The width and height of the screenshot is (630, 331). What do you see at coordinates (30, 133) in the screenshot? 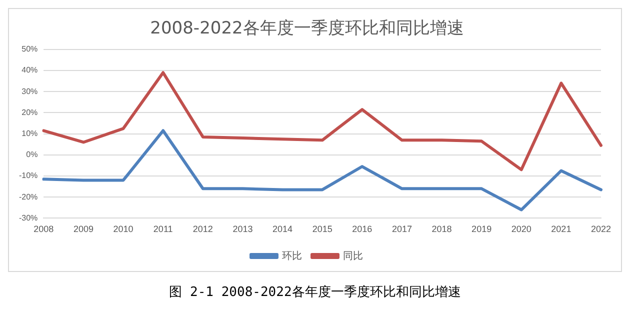
I see `y-tick-label: 10%` at bounding box center [30, 133].